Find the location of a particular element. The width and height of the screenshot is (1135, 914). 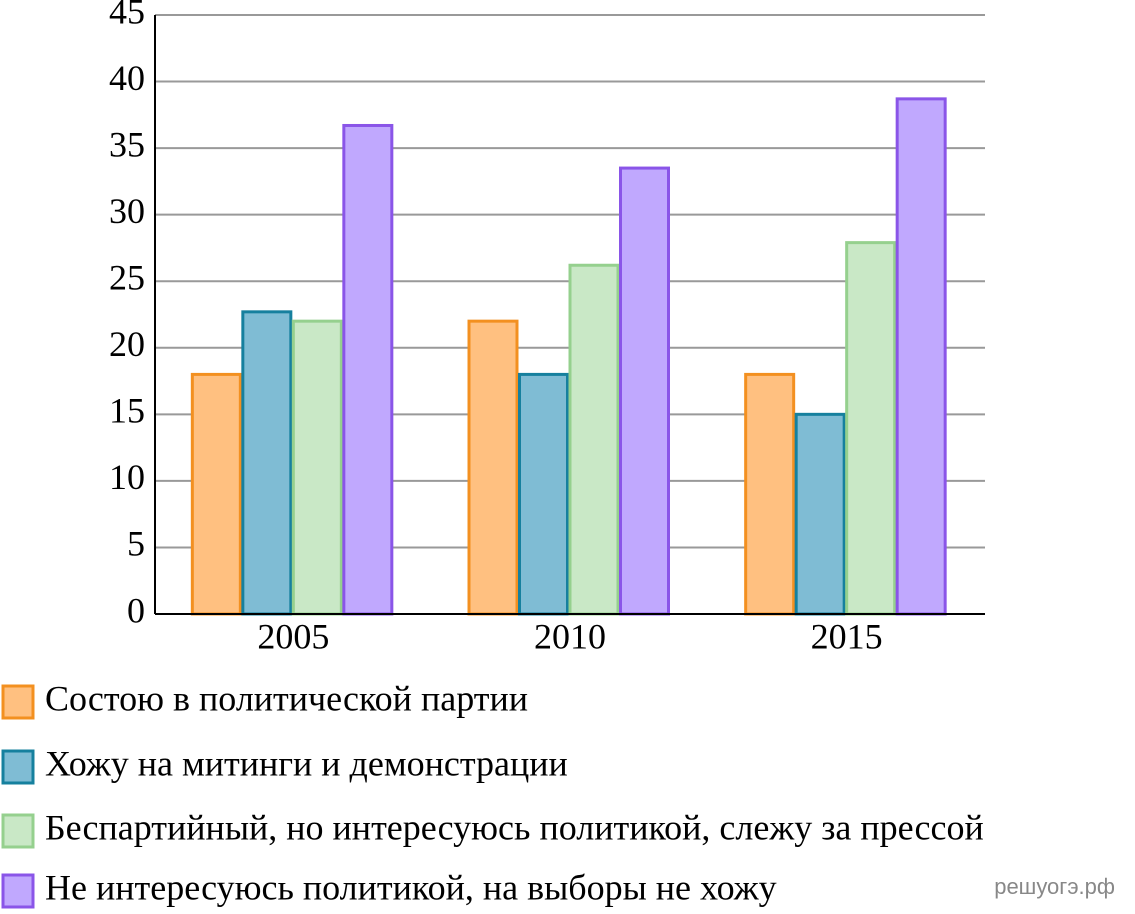

legend-label: Хожу на митинги и демонстрации is located at coordinates (306, 763).